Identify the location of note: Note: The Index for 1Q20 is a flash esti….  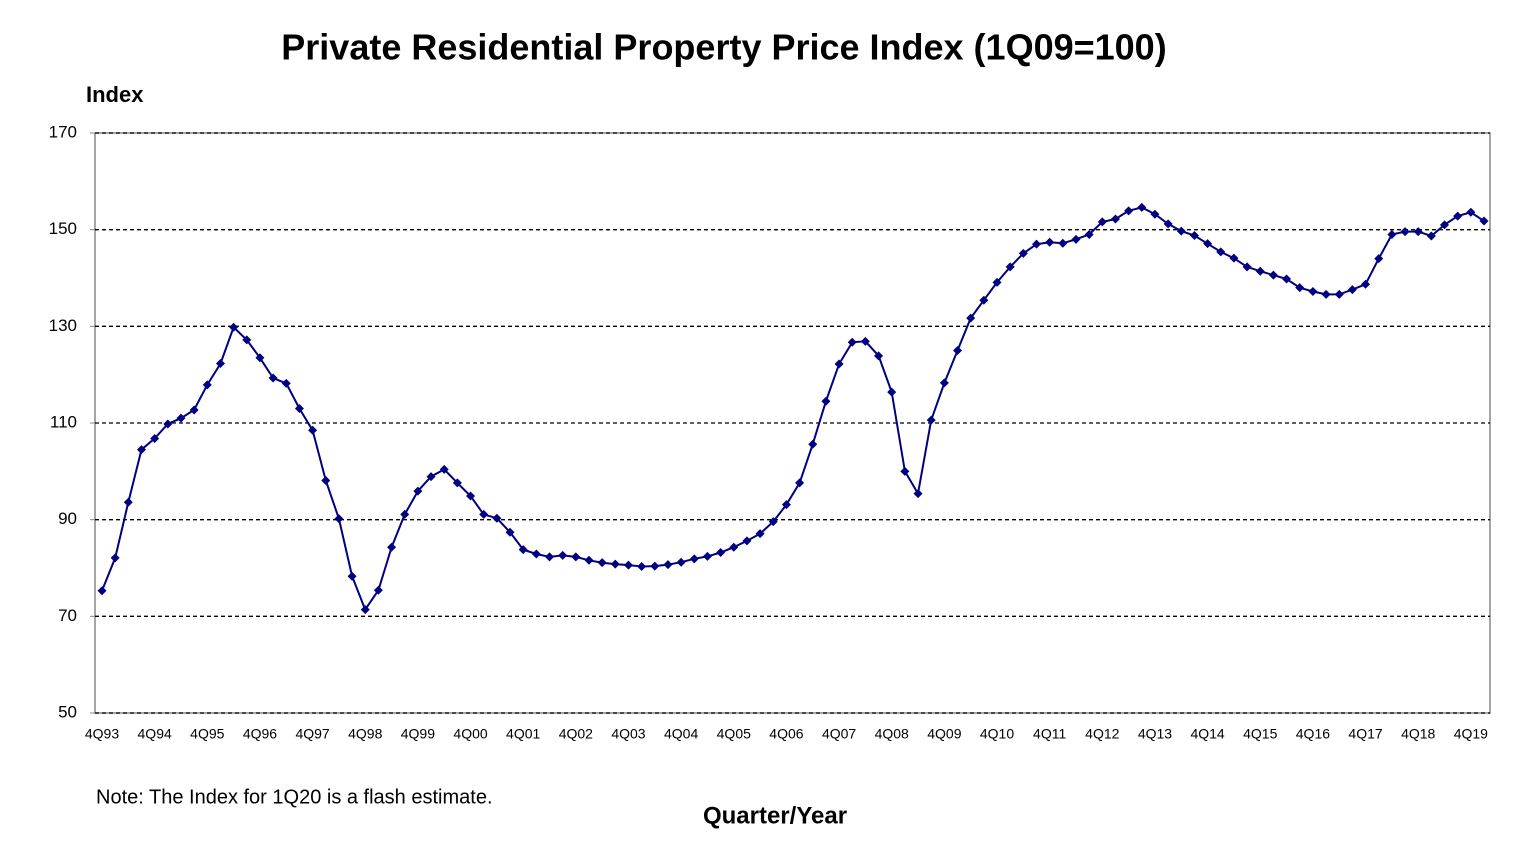
(294, 797).